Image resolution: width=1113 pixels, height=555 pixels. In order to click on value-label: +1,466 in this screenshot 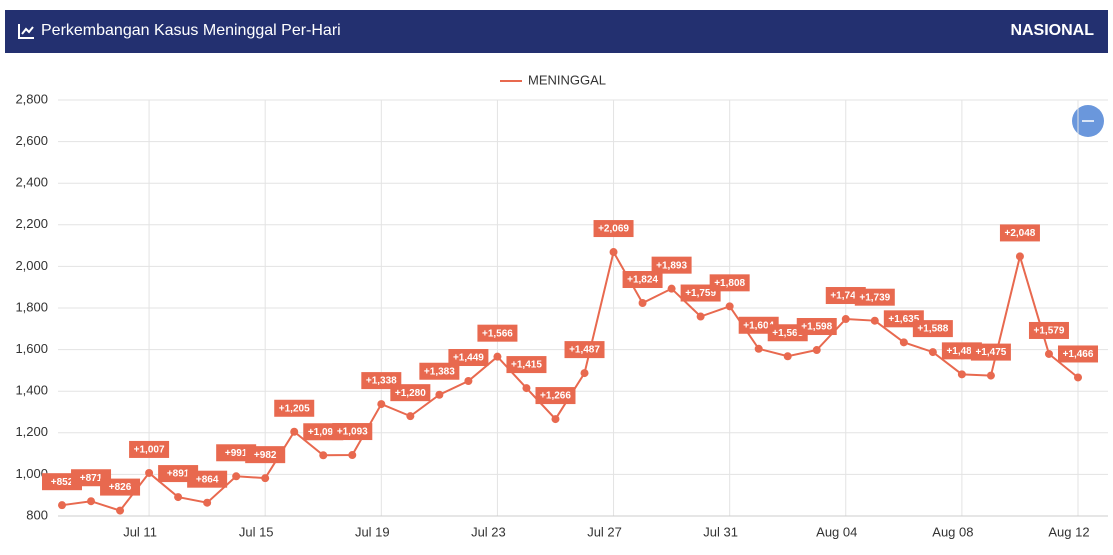, I will do `click(1078, 354)`.